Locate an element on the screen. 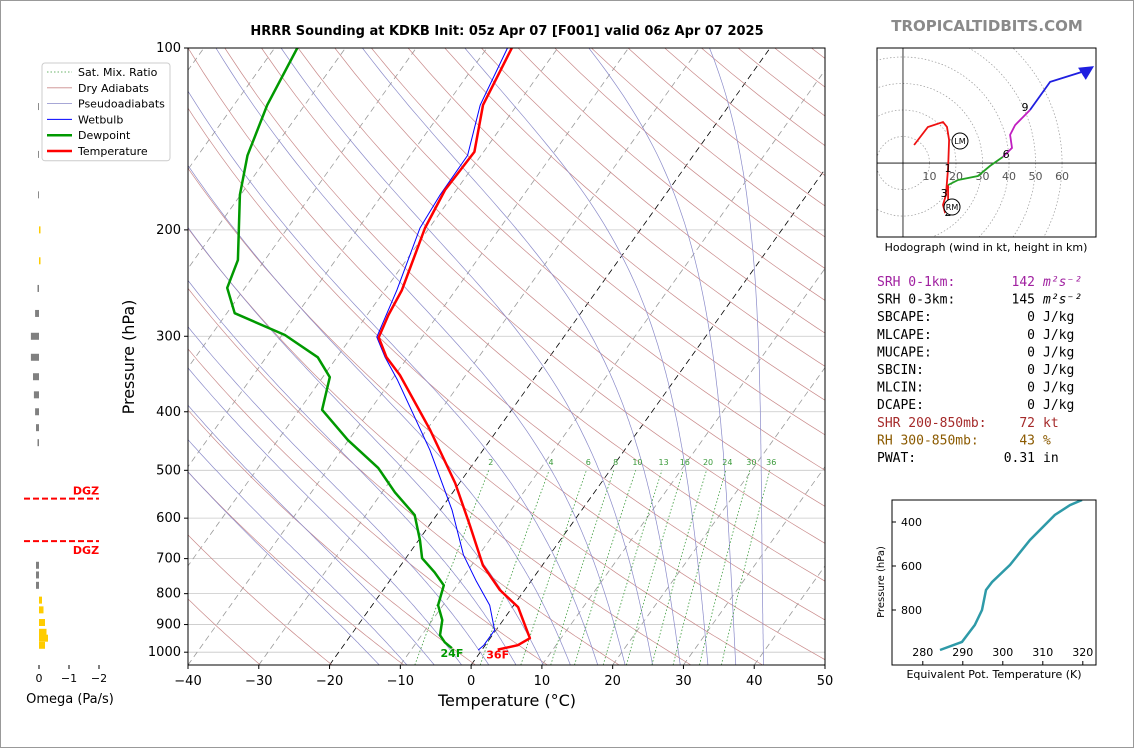  theta-e-plot is located at coordinates (1011, 576).